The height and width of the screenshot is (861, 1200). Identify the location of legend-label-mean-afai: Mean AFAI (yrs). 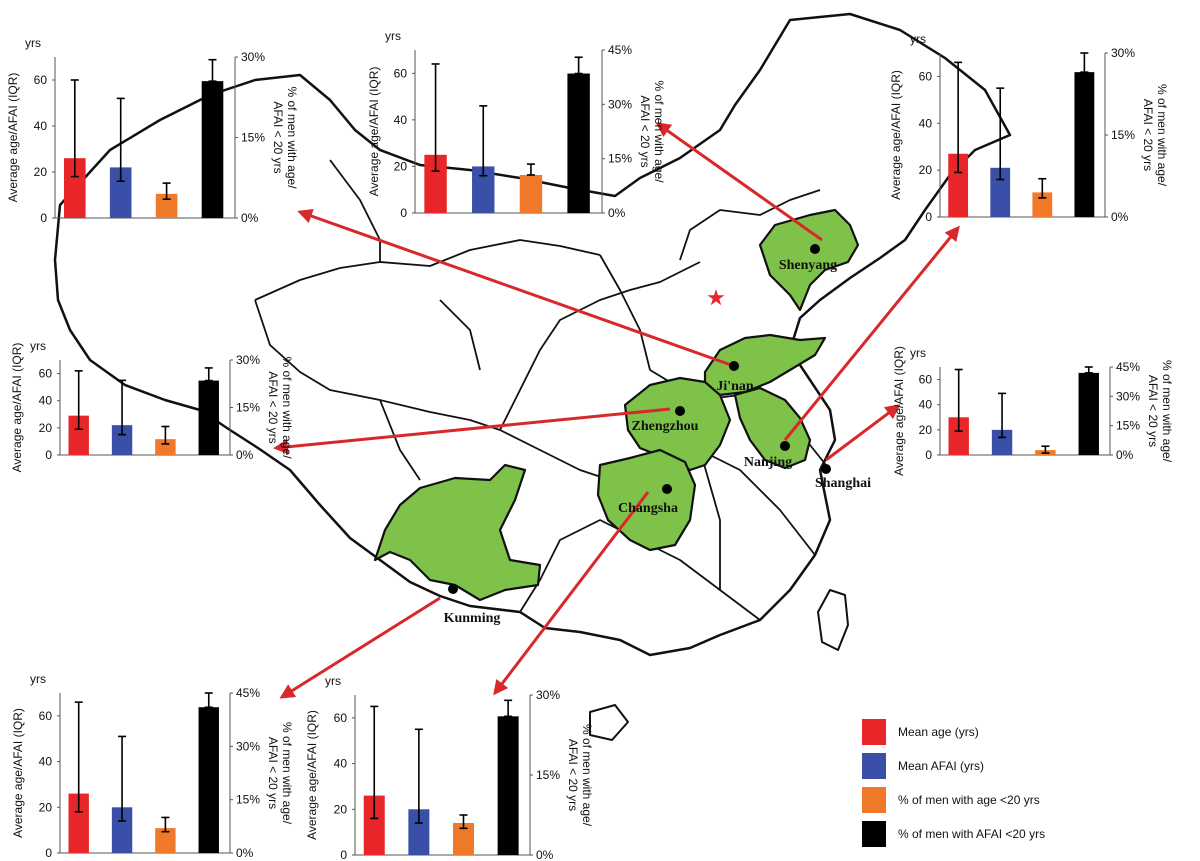
(941, 766).